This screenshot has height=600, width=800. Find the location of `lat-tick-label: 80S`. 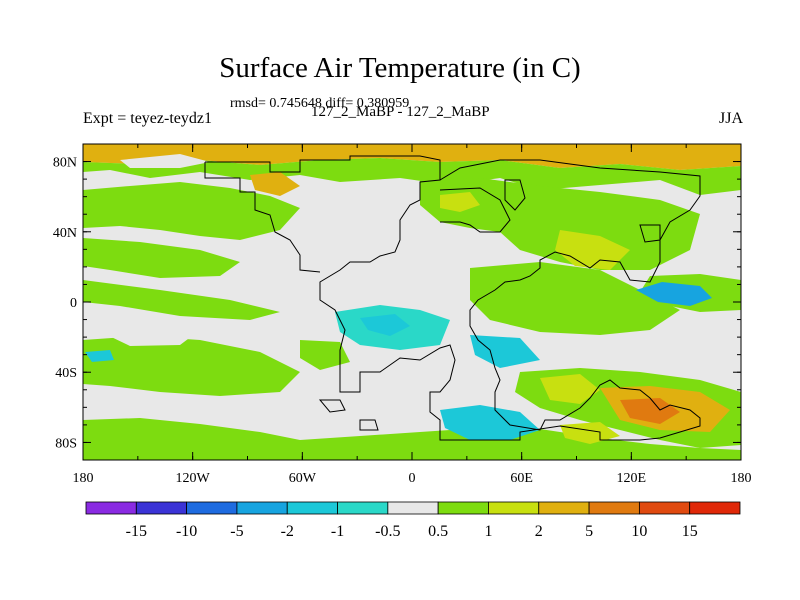

lat-tick-label: 80S is located at coordinates (66, 443).